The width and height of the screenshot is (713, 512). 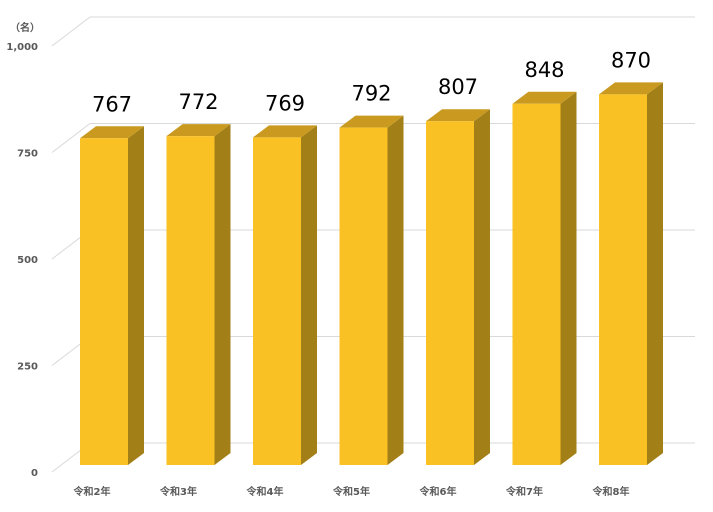 What do you see at coordinates (178, 491) in the screenshot?
I see `x-tick-label: 令和3年` at bounding box center [178, 491].